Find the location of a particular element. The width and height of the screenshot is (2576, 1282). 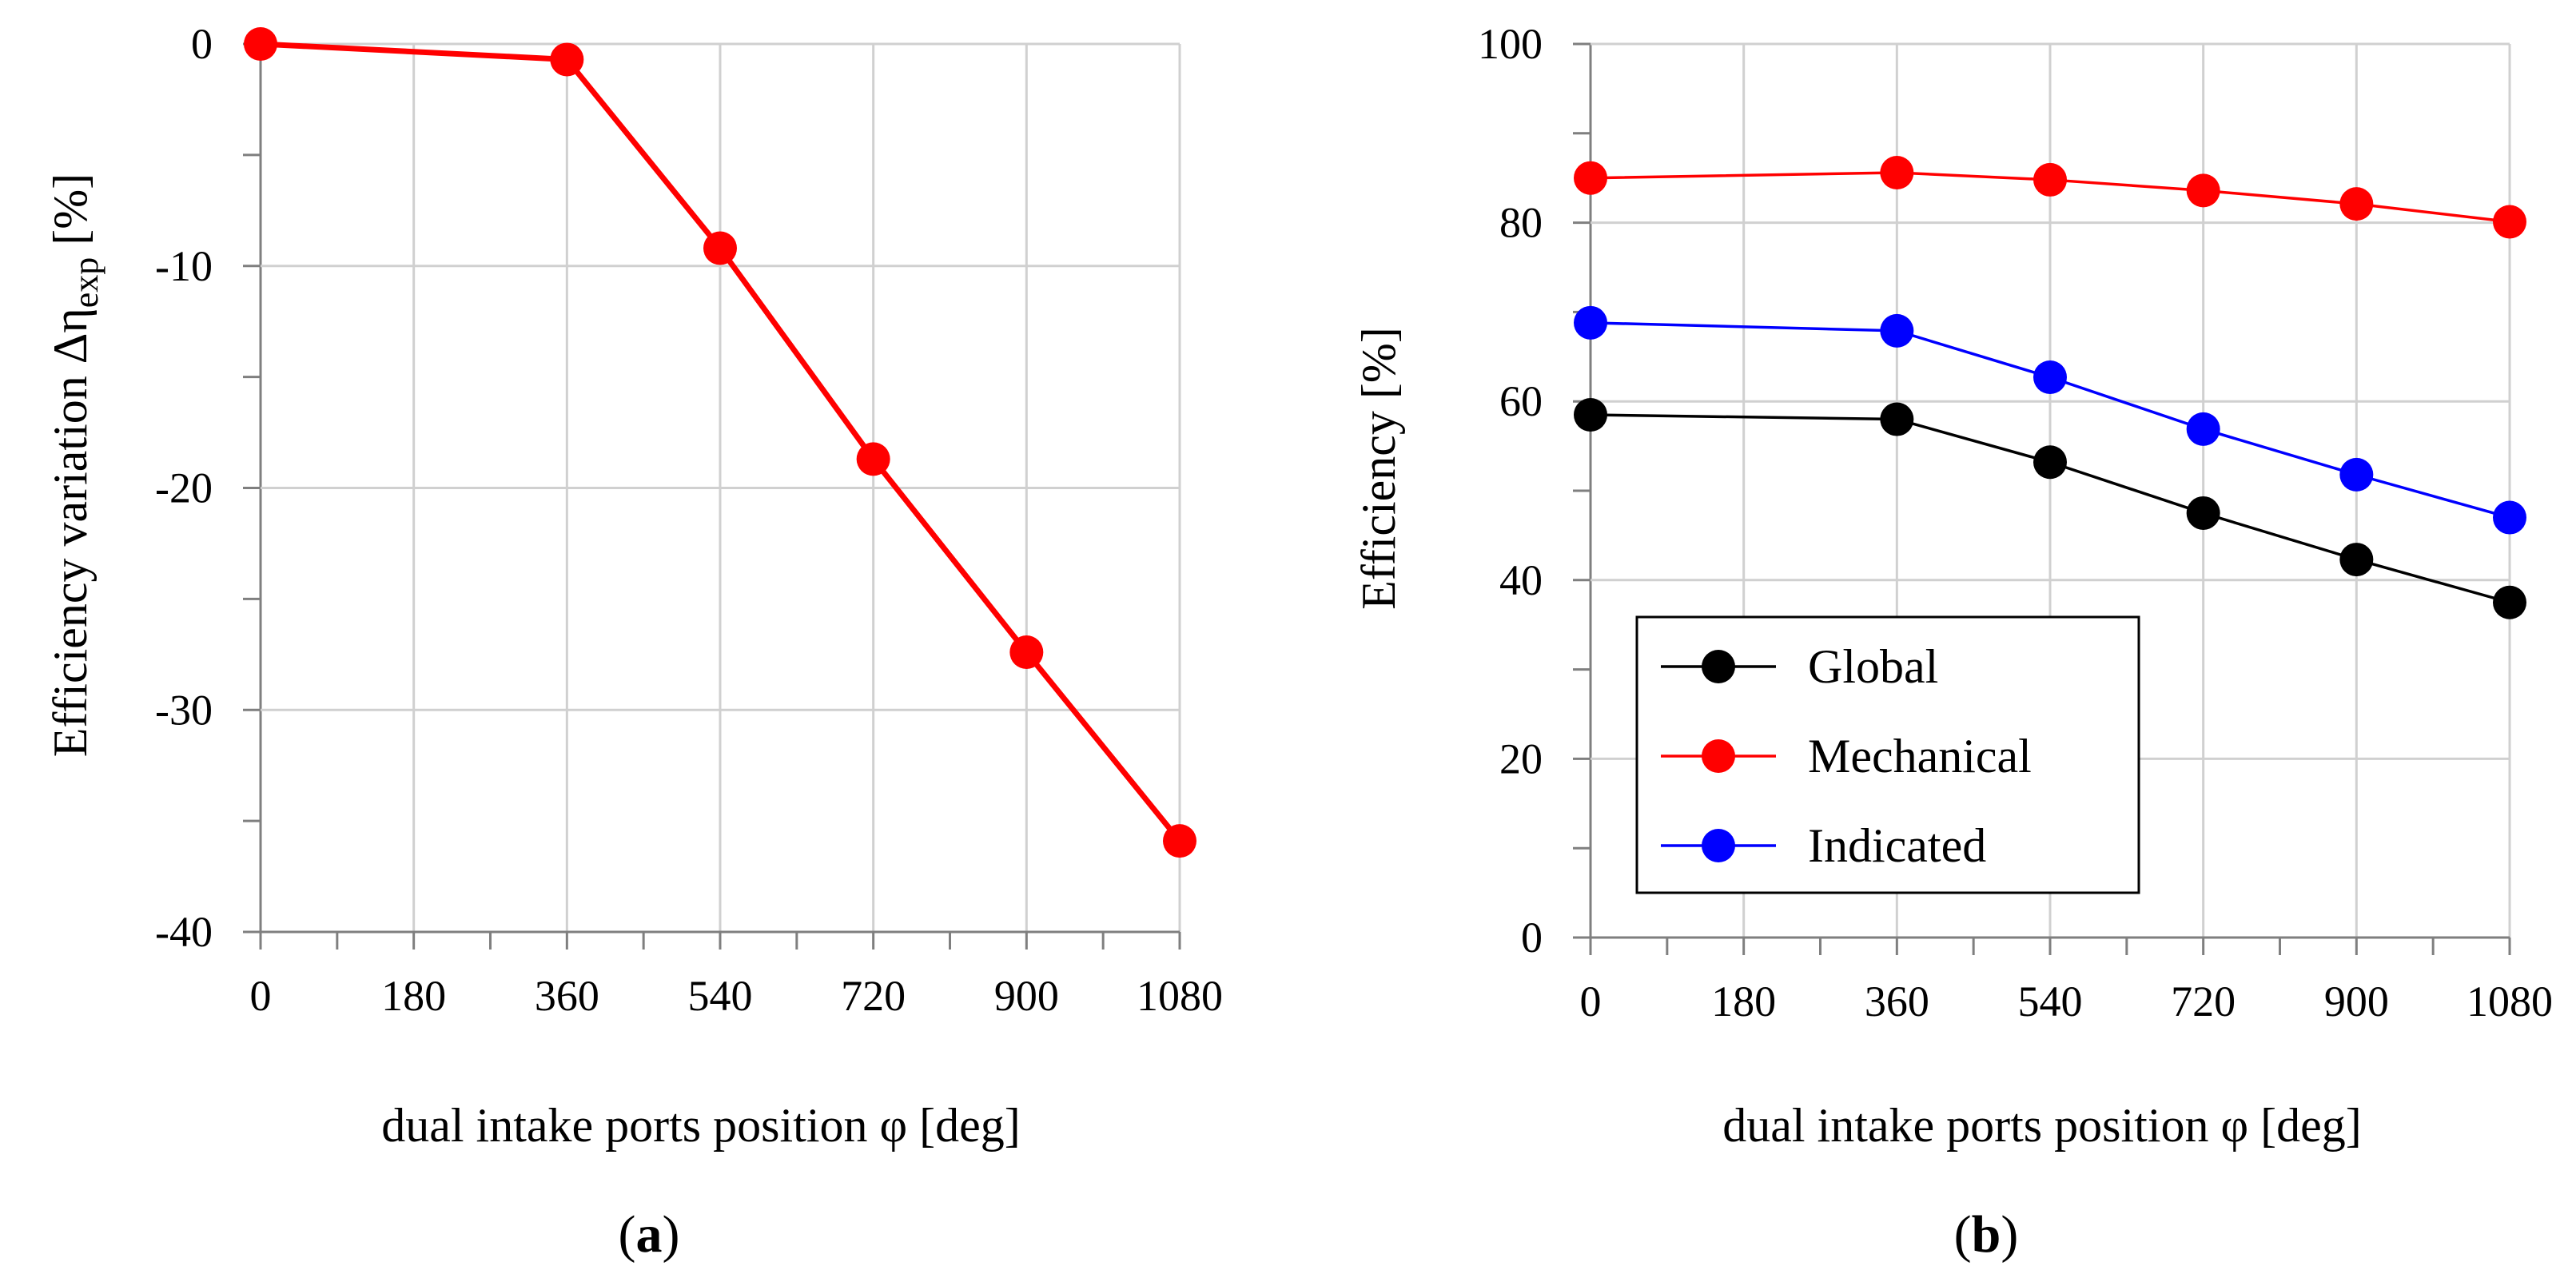

legend: Global Mechanical Indicated is located at coordinates (1887, 754).